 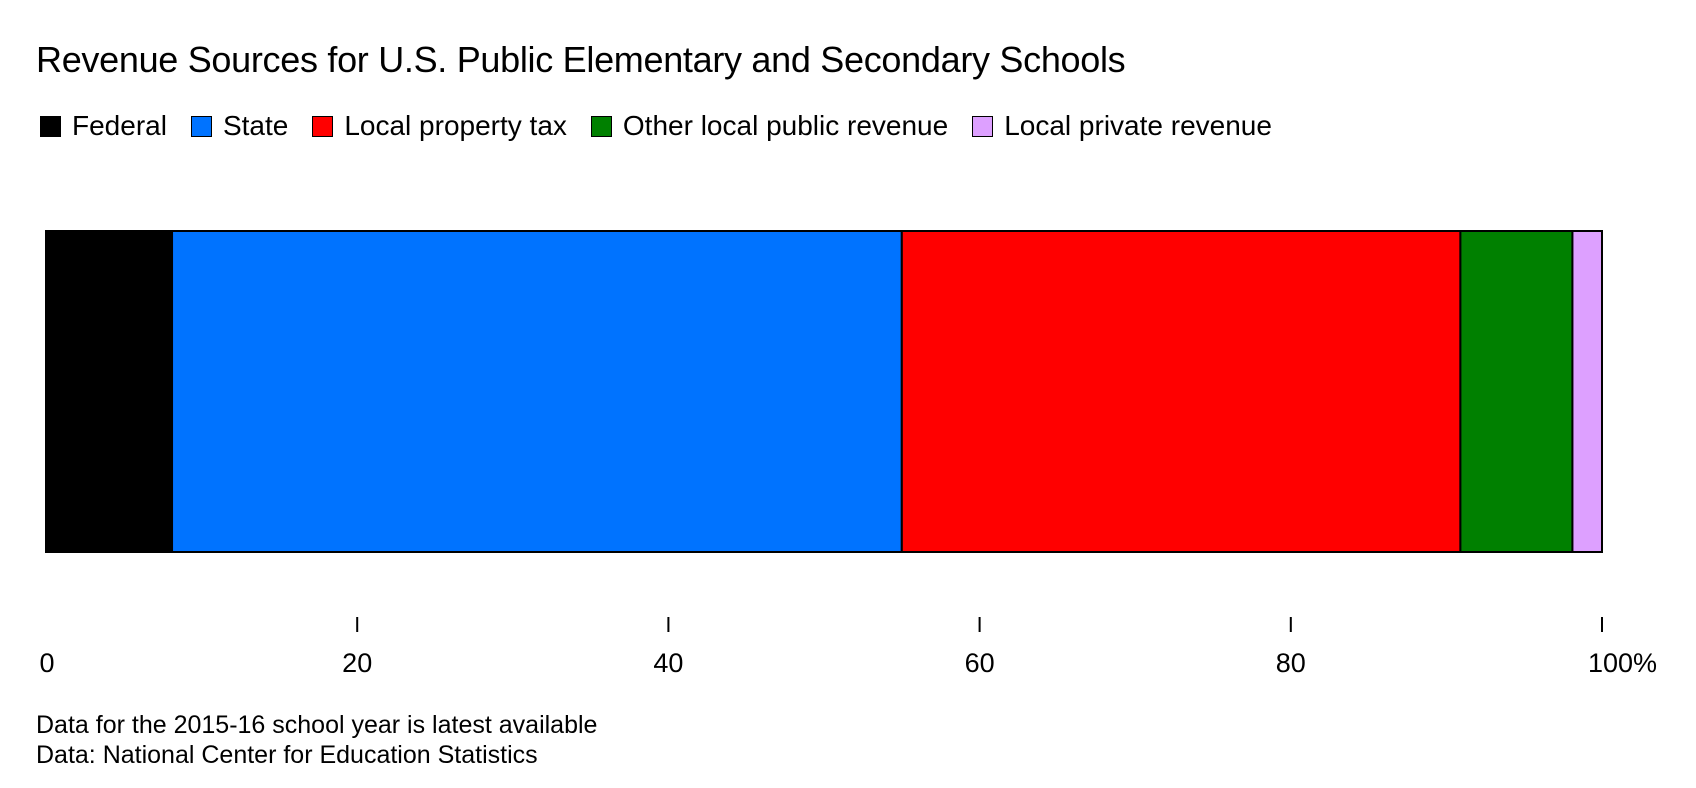 I want to click on legend-item-state: State, so click(x=239, y=126).